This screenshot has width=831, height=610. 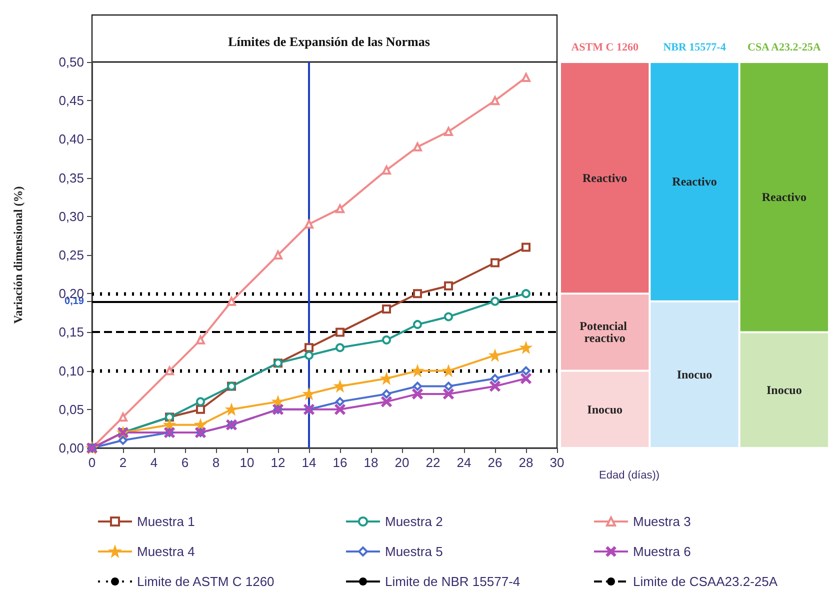 What do you see at coordinates (71, 100) in the screenshot?
I see `y-tick-label: 0,45` at bounding box center [71, 100].